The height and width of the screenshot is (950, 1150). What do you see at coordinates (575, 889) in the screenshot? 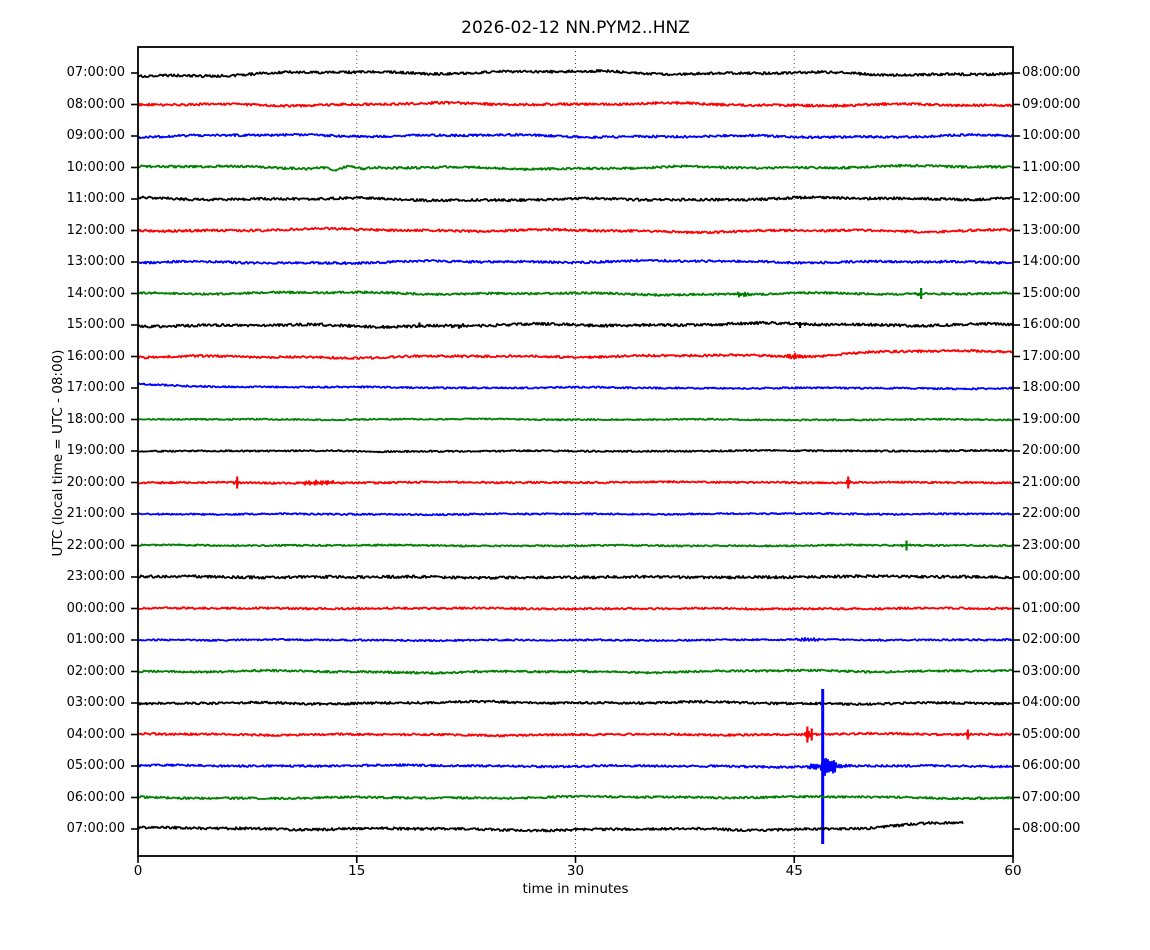
I see `x-axis-label: time in minutes` at bounding box center [575, 889].